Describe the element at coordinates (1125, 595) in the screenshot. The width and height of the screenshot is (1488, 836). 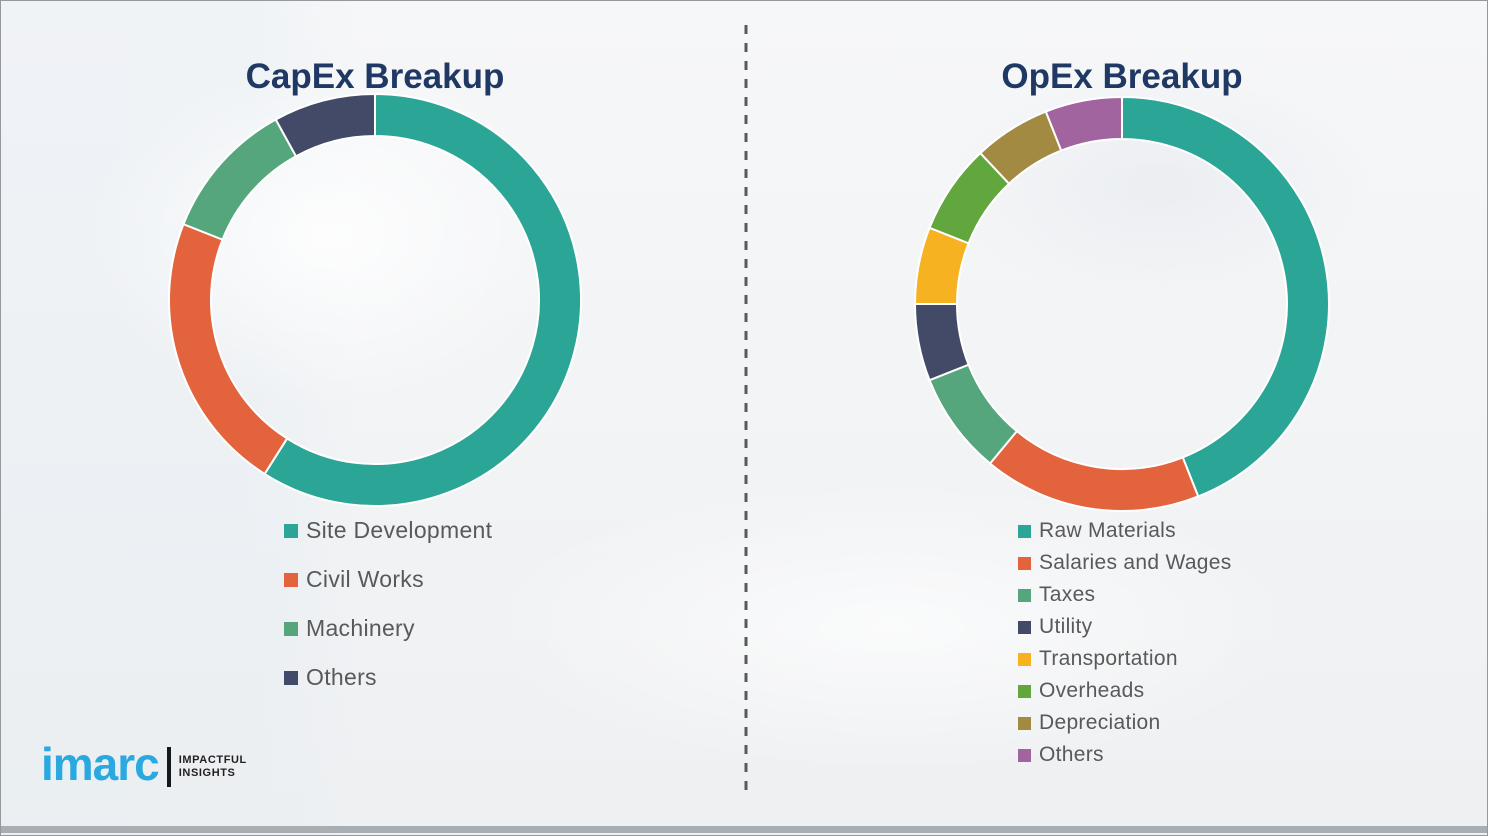
I see `legend-item-taxes: Taxes` at that location.